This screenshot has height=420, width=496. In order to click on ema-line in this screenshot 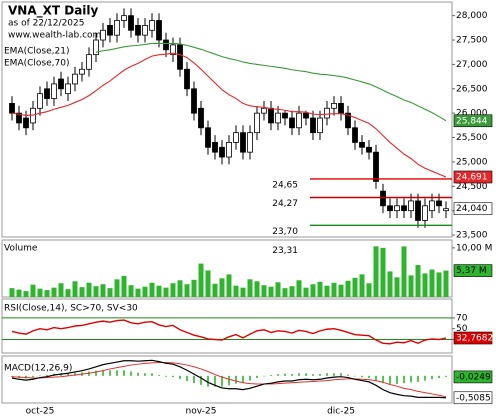, I will do `click(271, 82)`.